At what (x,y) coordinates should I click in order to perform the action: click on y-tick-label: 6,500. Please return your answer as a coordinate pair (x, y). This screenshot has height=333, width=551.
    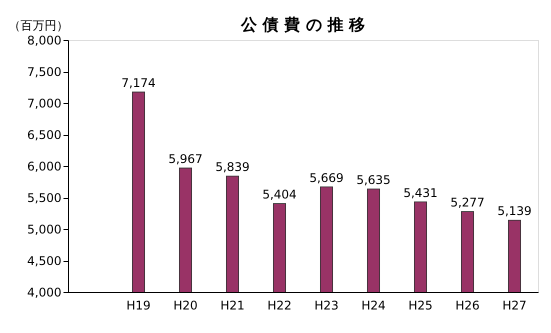
    Looking at the image, I should click on (44, 135).